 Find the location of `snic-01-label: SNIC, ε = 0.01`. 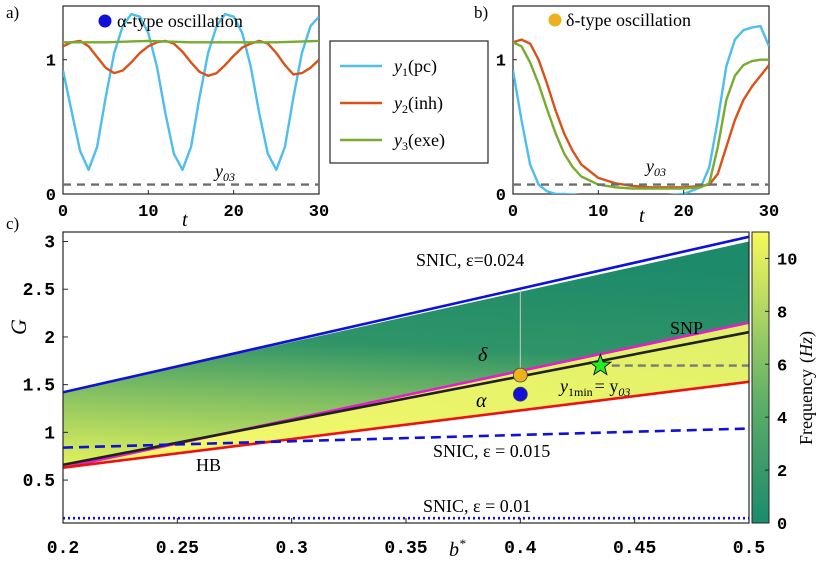

snic-01-label: SNIC, ε = 0.01 is located at coordinates (477, 506).